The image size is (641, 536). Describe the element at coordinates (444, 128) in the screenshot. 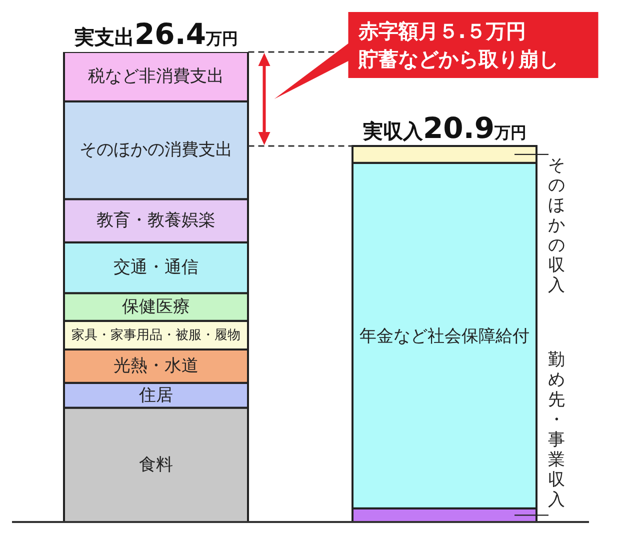

I see `total-label: 実収入20.9万円` at that location.